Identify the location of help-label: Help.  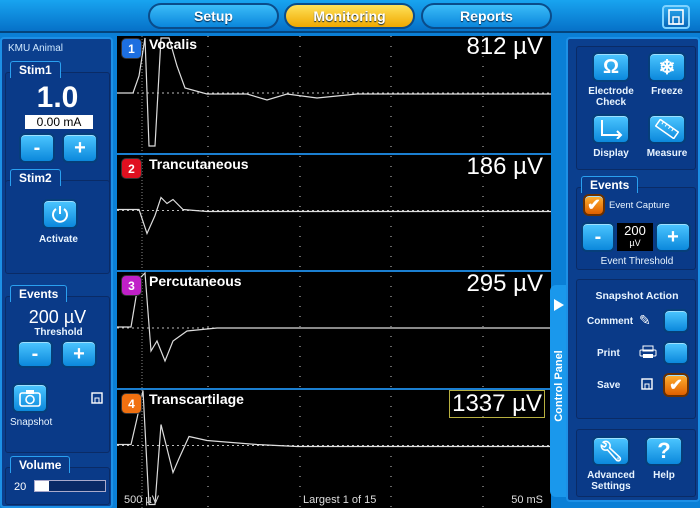
(664, 475).